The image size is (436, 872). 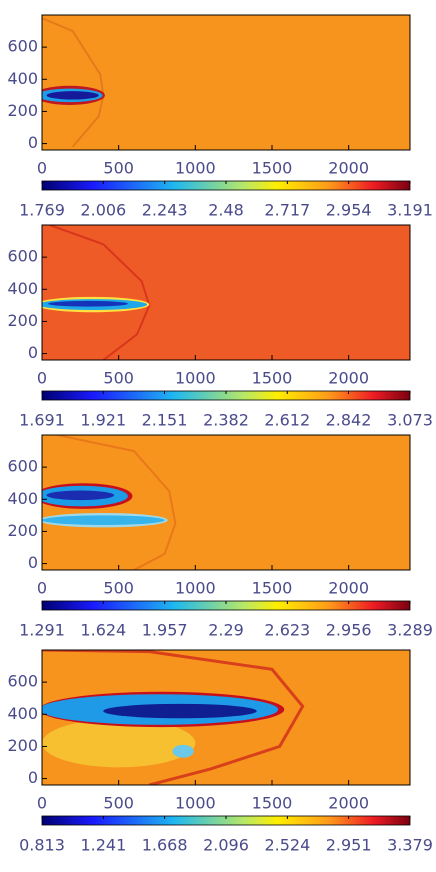 I want to click on colorbar-tick-label: 2.48, so click(x=226, y=210).